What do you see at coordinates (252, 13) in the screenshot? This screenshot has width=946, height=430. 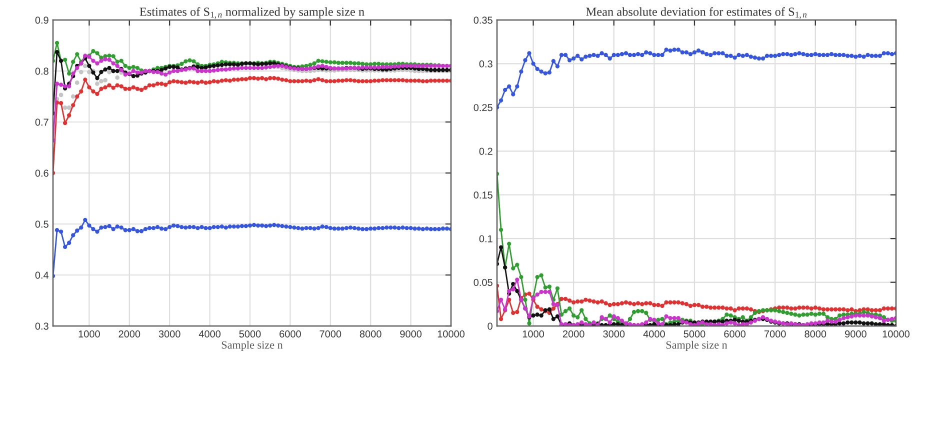 I see `chart-title: Estimates of S$_{1,n}$ normalized by sample size n` at bounding box center [252, 13].